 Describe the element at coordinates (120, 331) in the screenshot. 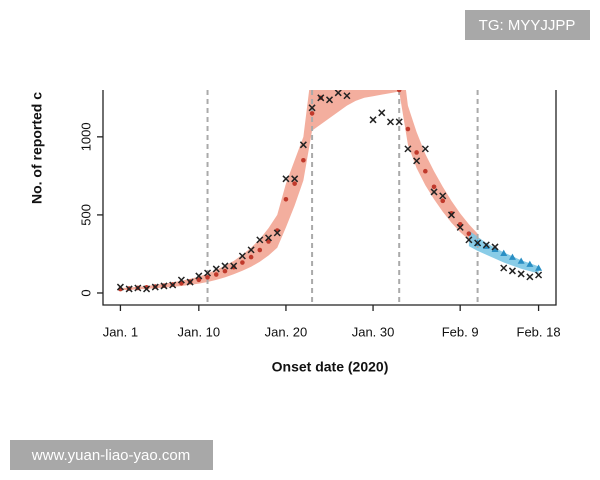

I see `x-tick-label: Jan. 1` at that location.